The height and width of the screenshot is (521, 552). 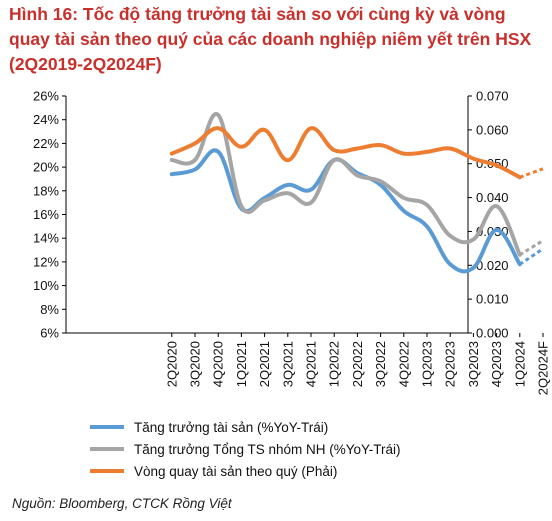 I want to click on y-left-tick-label: 20%, so click(x=46, y=167).